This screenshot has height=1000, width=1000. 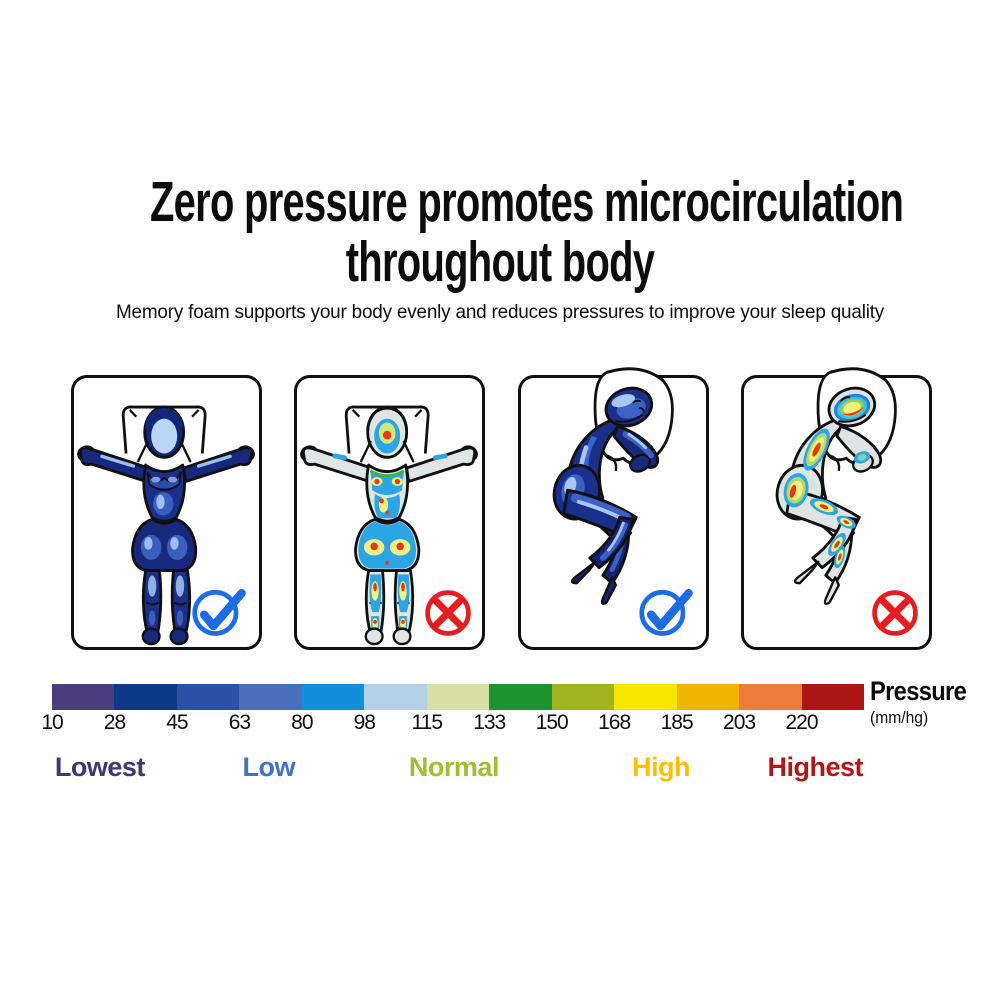 What do you see at coordinates (269, 767) in the screenshot?
I see `pressure-legend-label-low: Low` at bounding box center [269, 767].